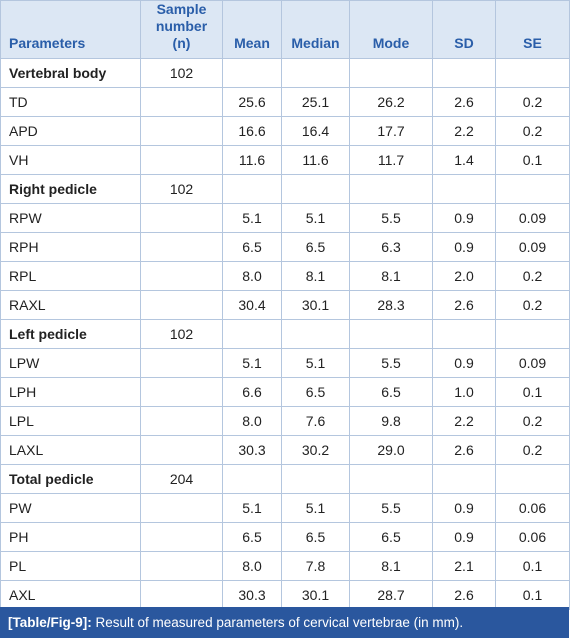  Describe the element at coordinates (181, 479) in the screenshot. I see `sample-number: 204` at that location.